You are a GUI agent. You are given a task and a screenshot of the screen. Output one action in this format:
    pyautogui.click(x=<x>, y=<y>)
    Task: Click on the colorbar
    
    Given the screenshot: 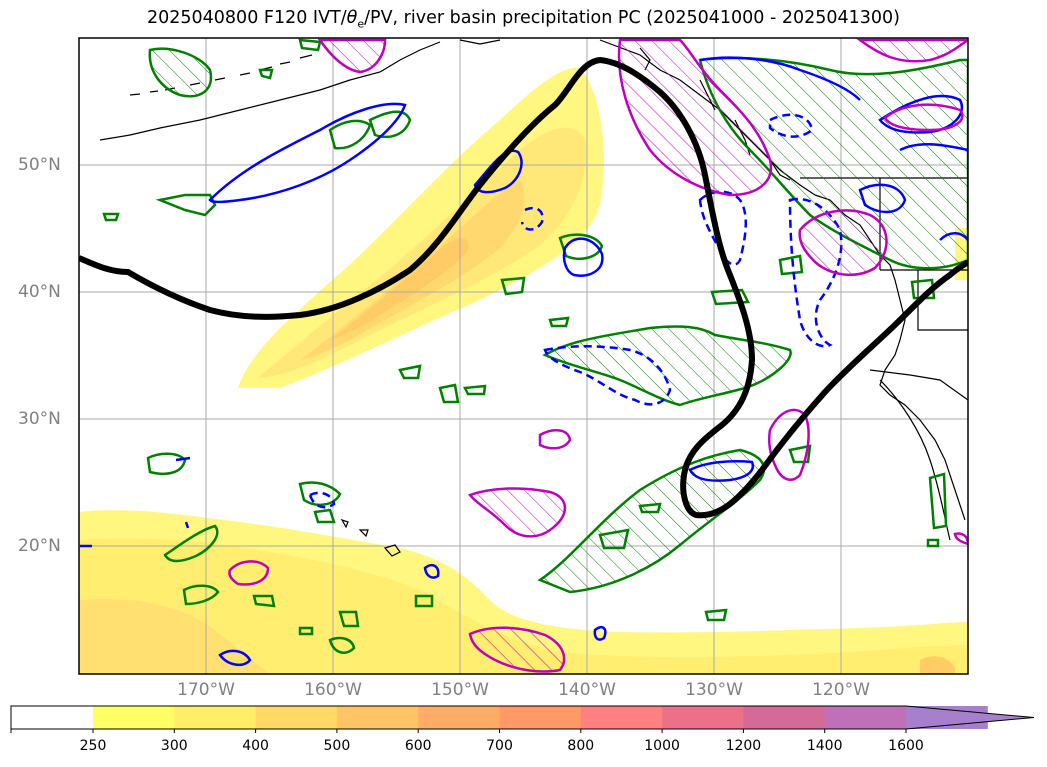 What is the action you would take?
    pyautogui.click(x=522, y=719)
    